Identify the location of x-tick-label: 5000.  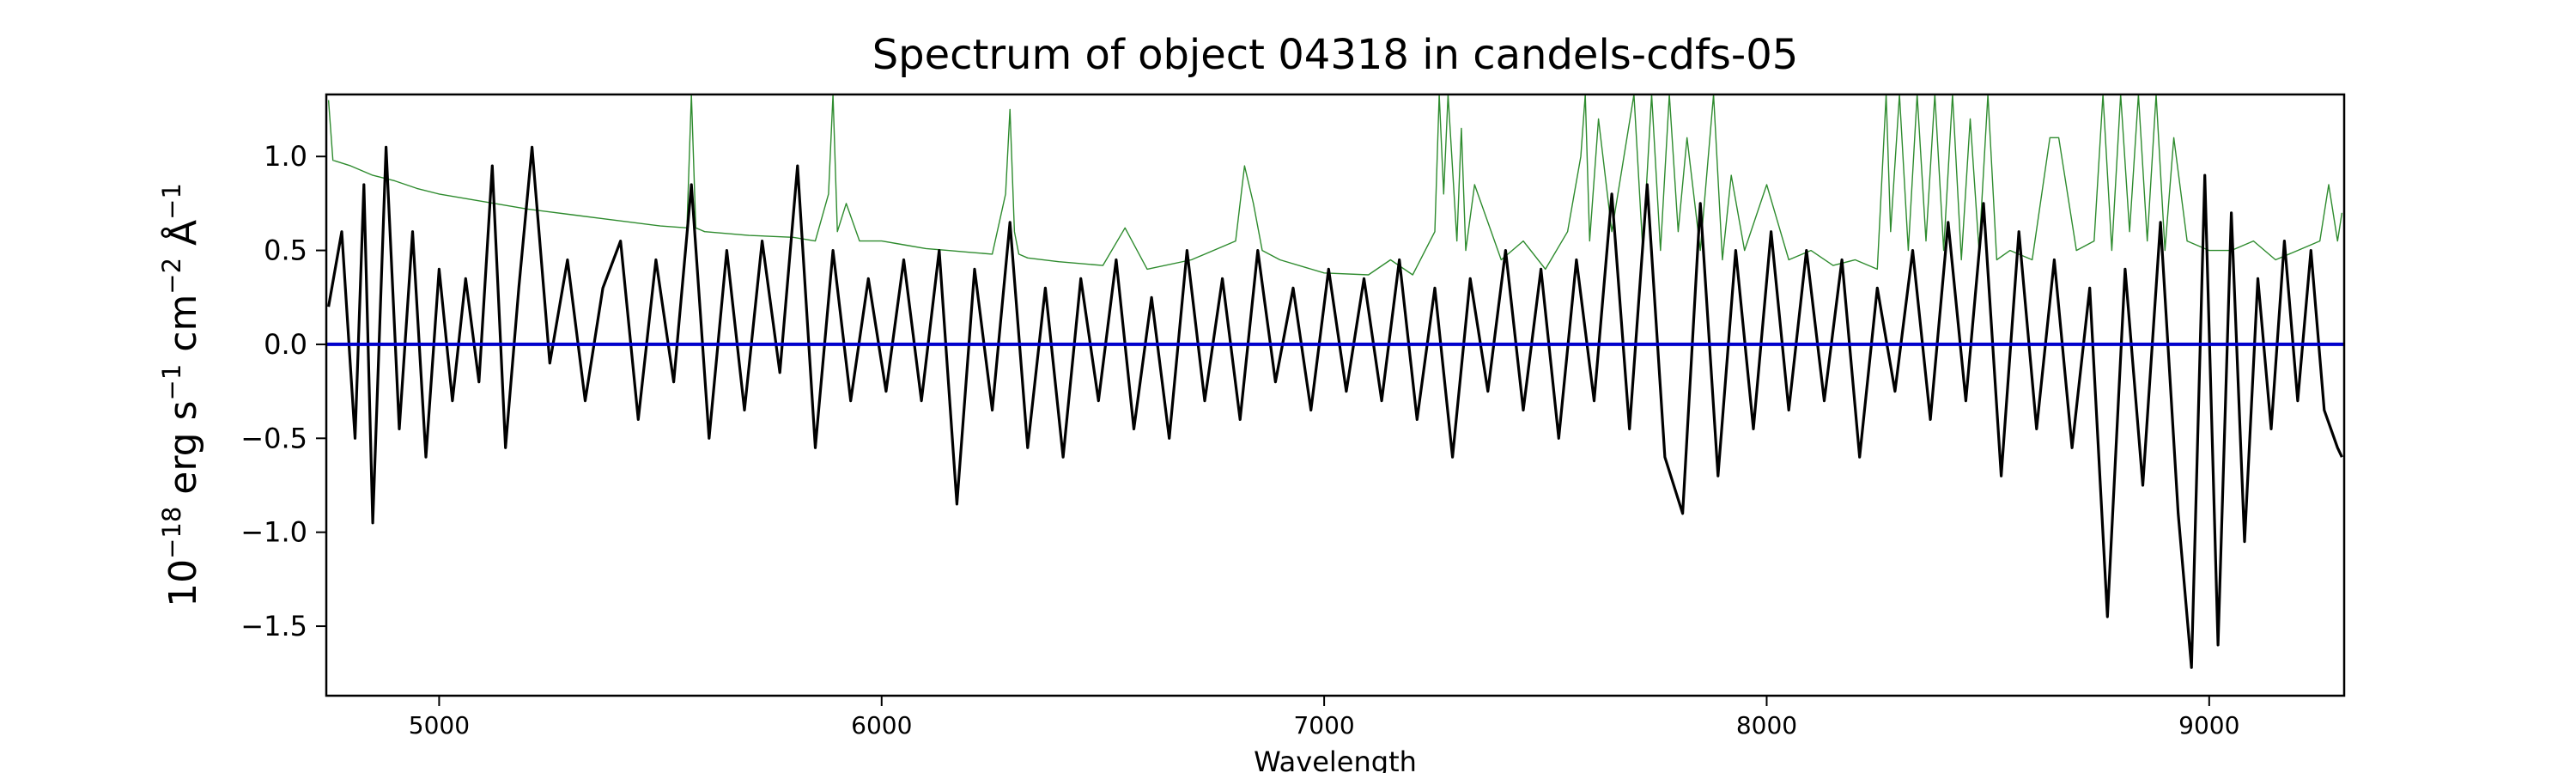
(440, 725).